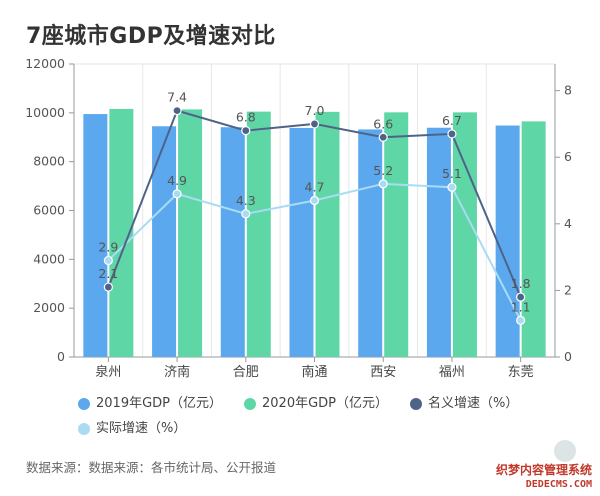 Image resolution: width=600 pixels, height=496 pixels. What do you see at coordinates (568, 223) in the screenshot?
I see `y-right-tick-label: 4` at bounding box center [568, 223].